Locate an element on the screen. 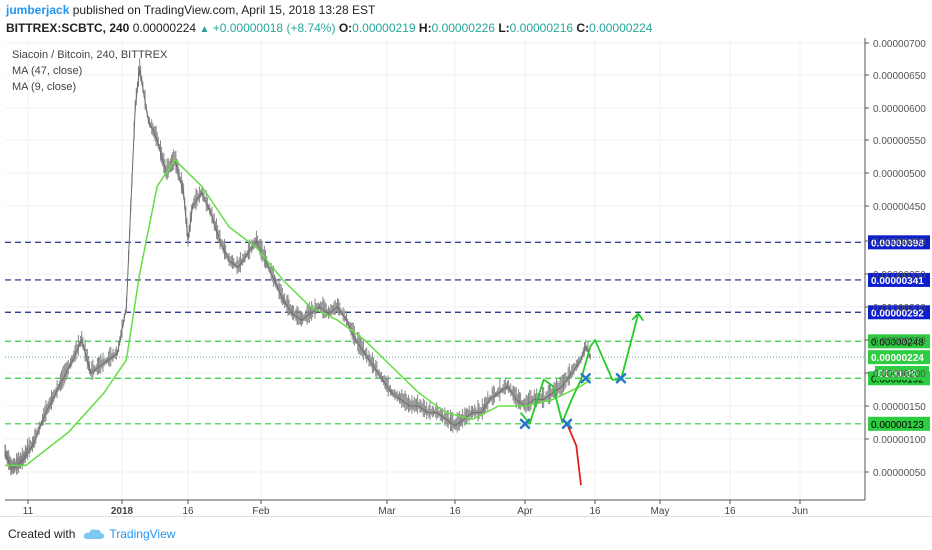 This screenshot has width=932, height=550. y-tick-label: 0.00000450 is located at coordinates (899, 207).